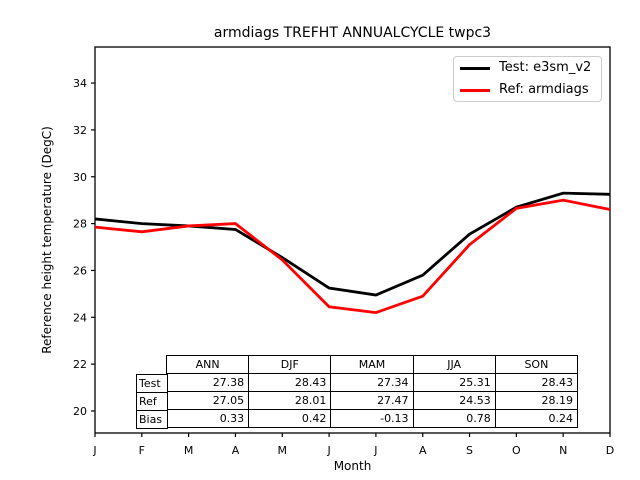  I want to click on stats-label-row: Ref, so click(152, 401).